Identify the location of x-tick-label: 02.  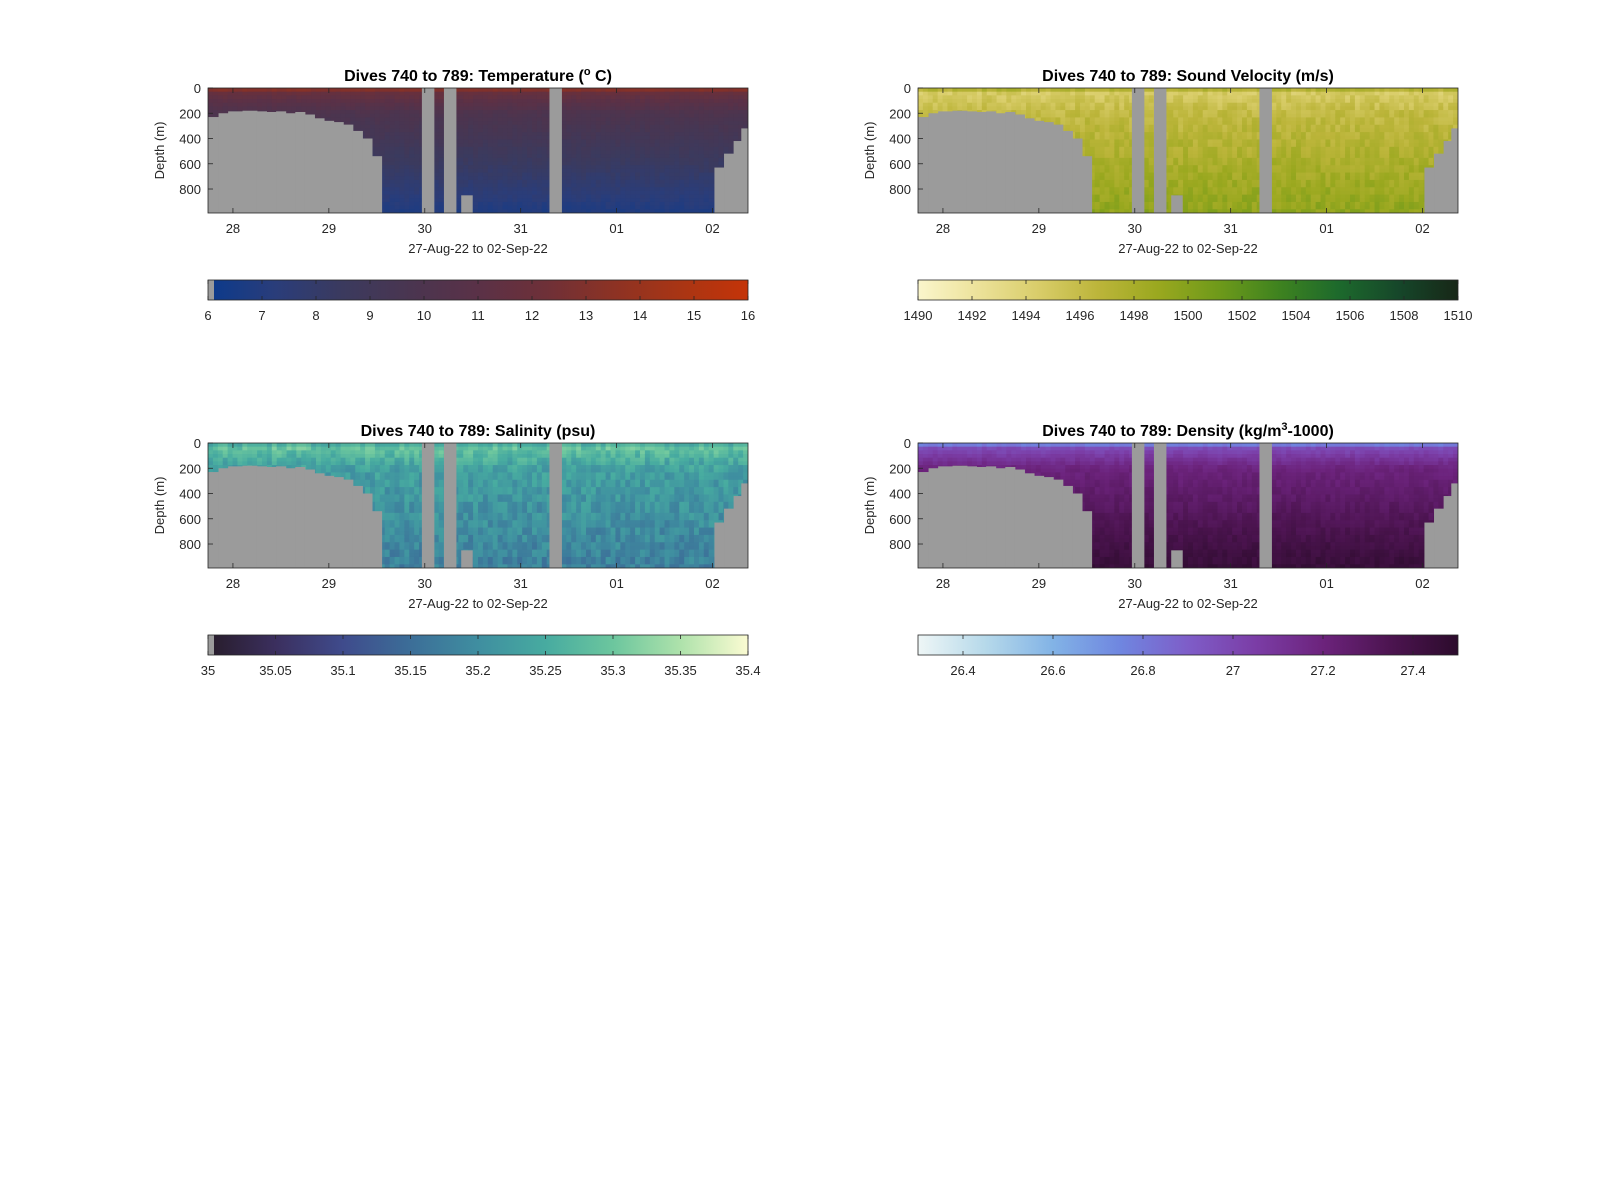
(712, 228).